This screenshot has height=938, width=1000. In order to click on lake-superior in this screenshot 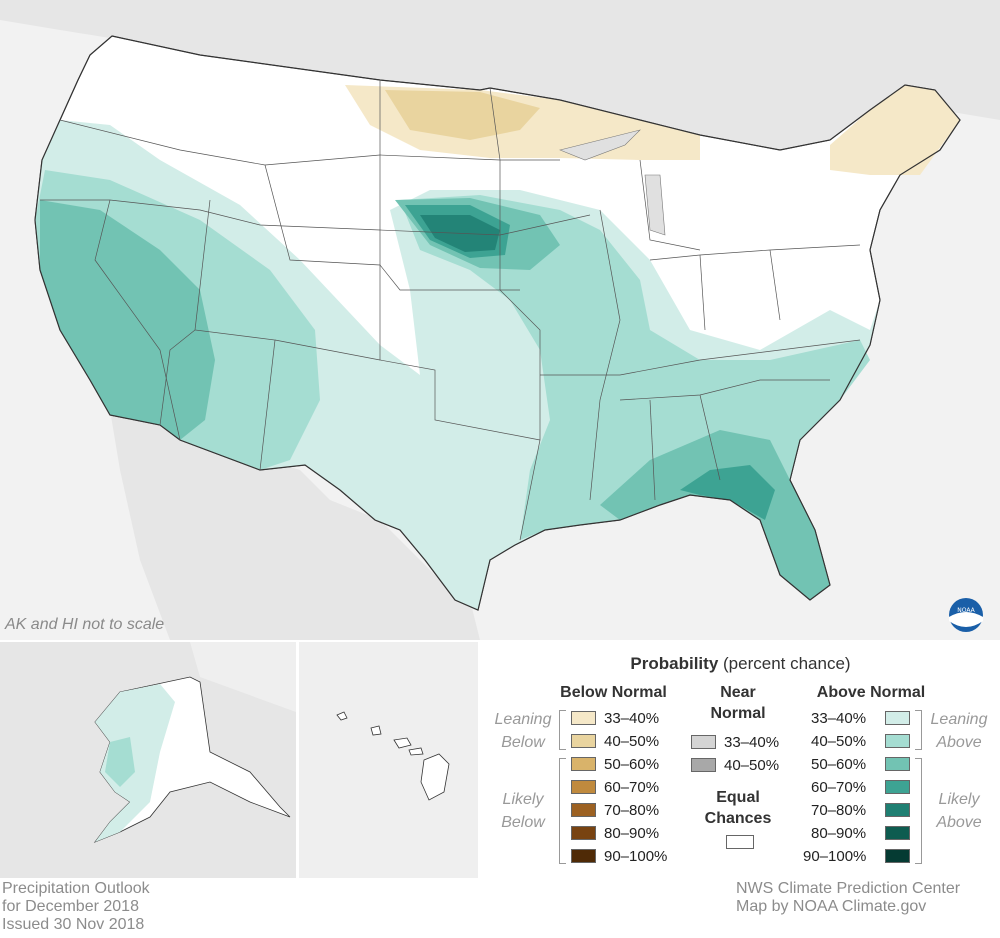, I will do `click(600, 145)`.